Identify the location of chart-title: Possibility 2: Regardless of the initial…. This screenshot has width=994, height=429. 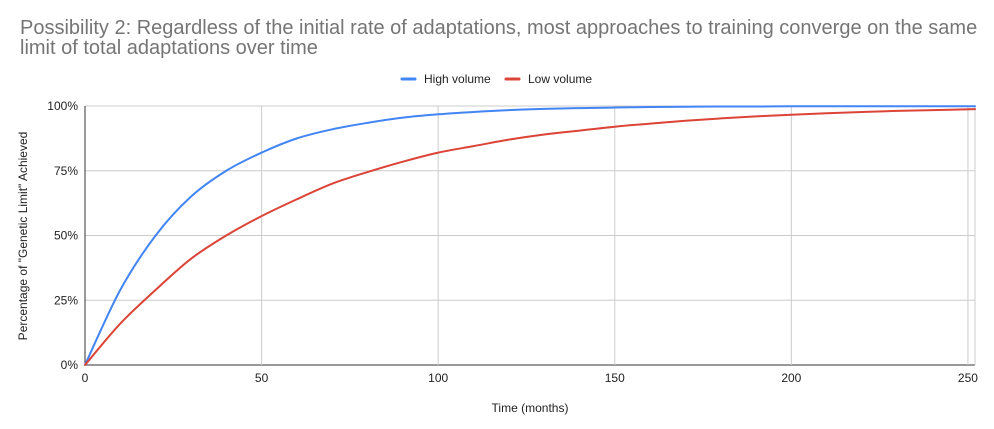
(499, 38).